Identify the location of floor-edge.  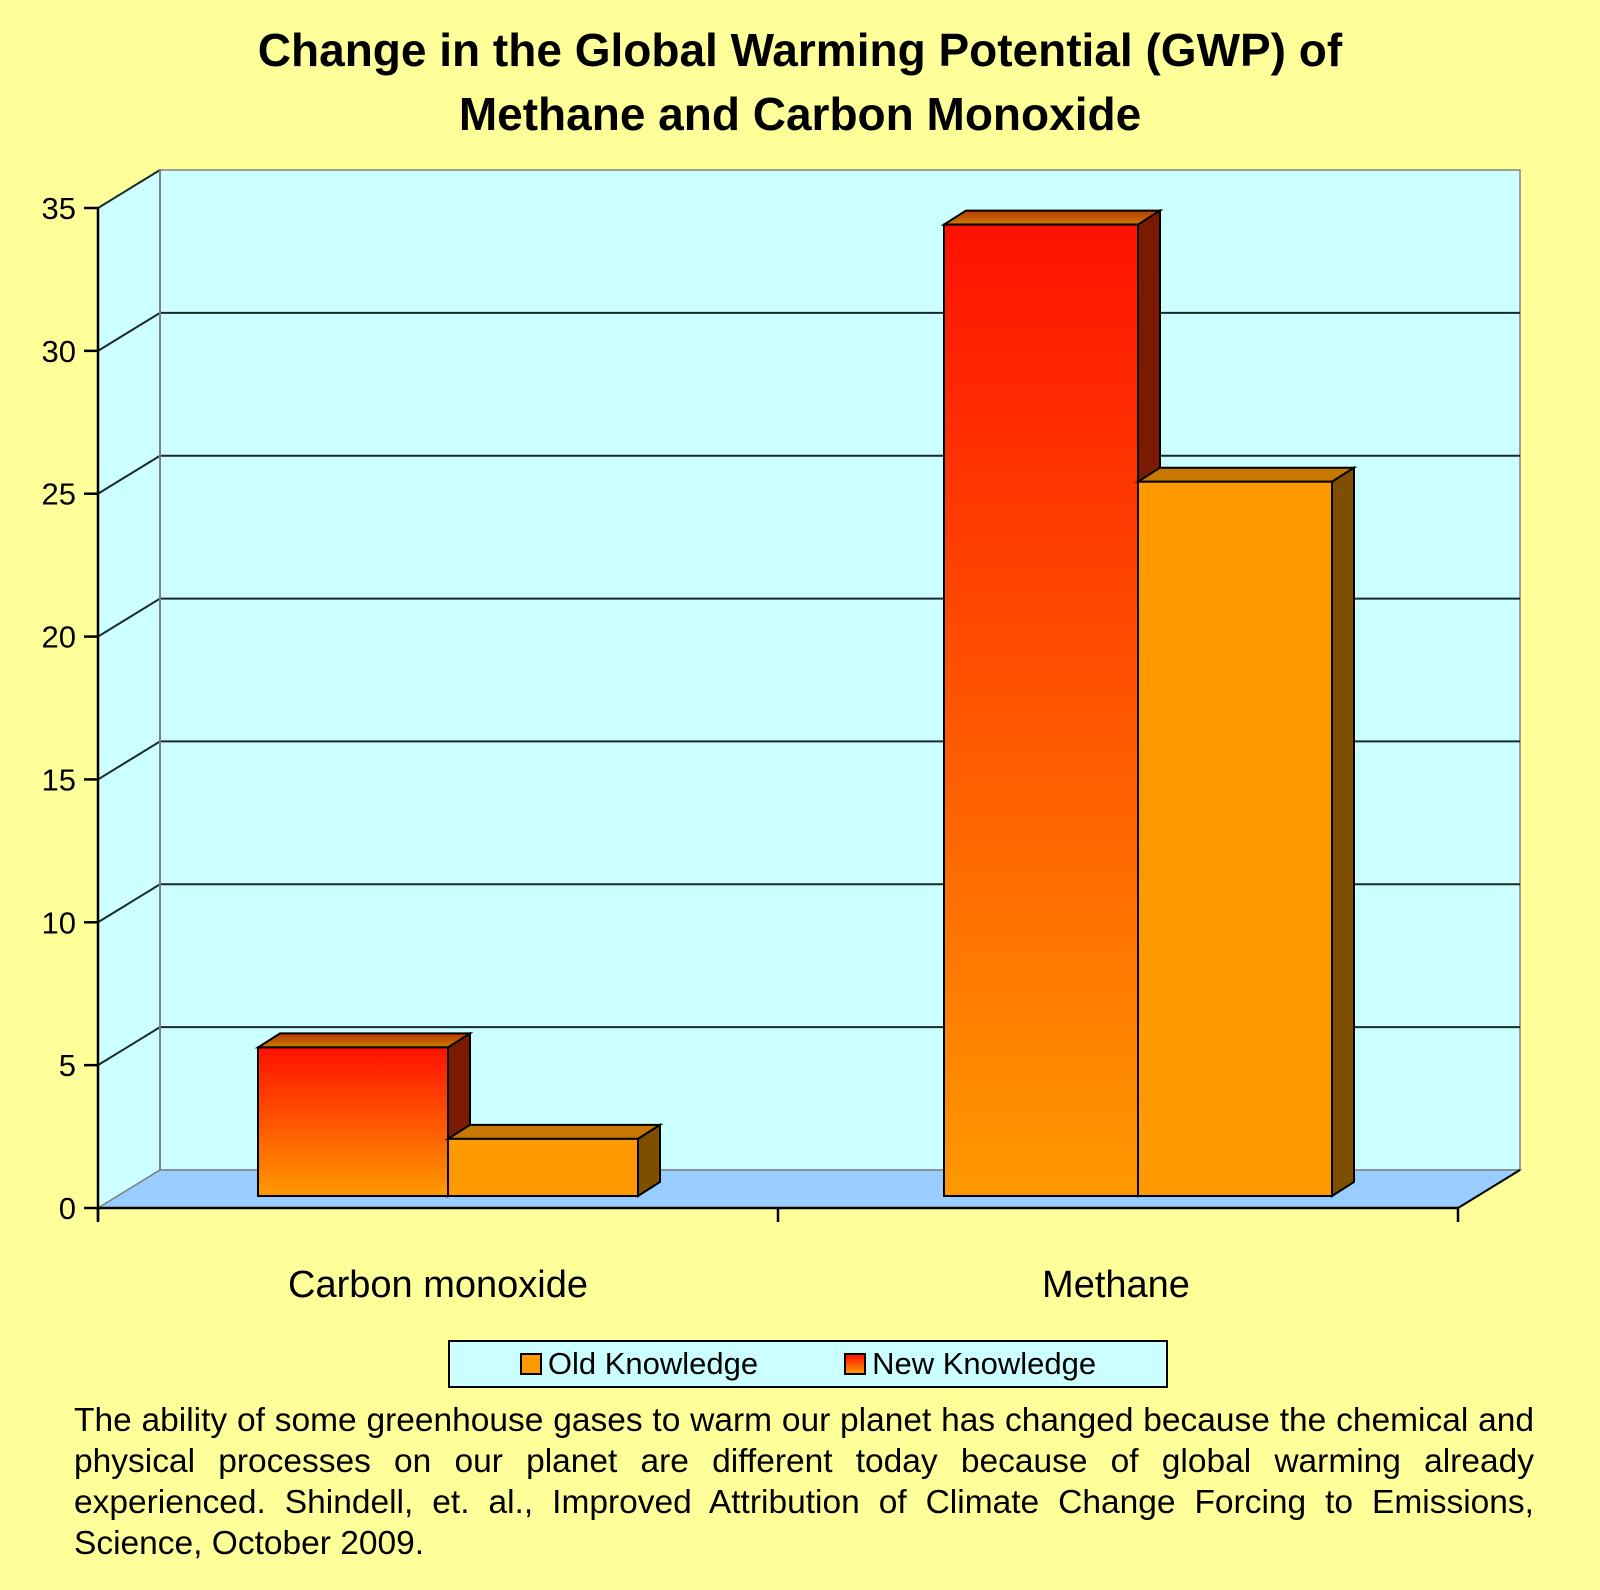
(1489, 1189).